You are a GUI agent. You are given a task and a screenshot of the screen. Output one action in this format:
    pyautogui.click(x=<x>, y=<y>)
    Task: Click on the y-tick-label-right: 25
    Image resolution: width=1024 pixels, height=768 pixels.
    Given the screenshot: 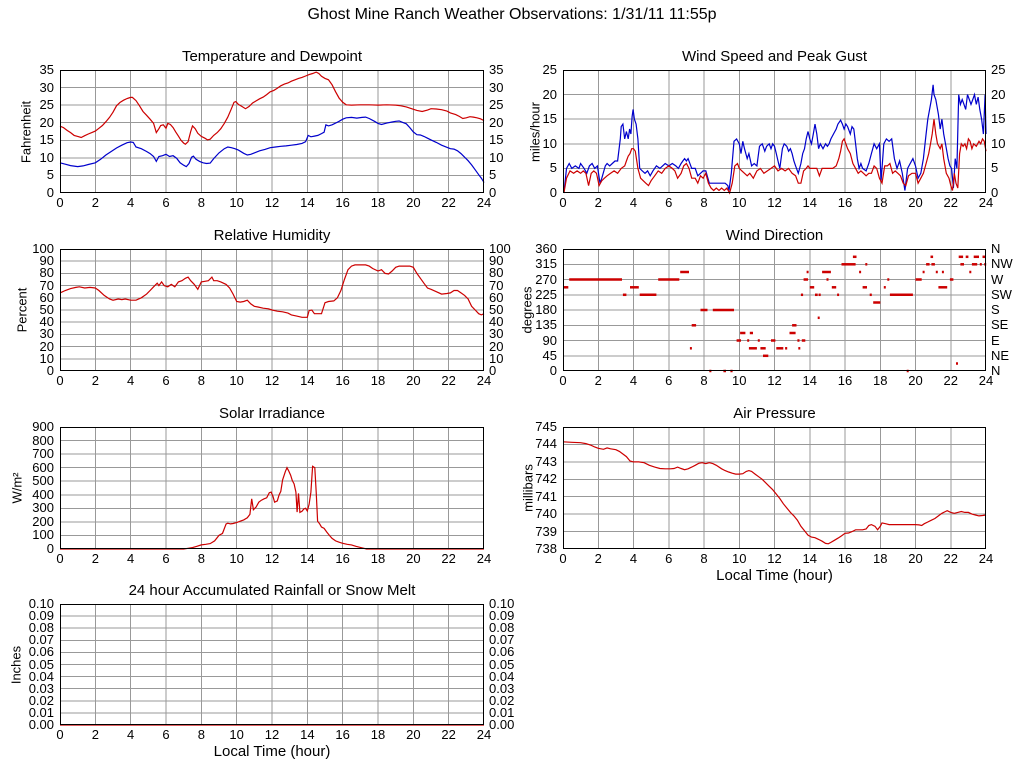 What is the action you would take?
    pyautogui.click(x=998, y=69)
    